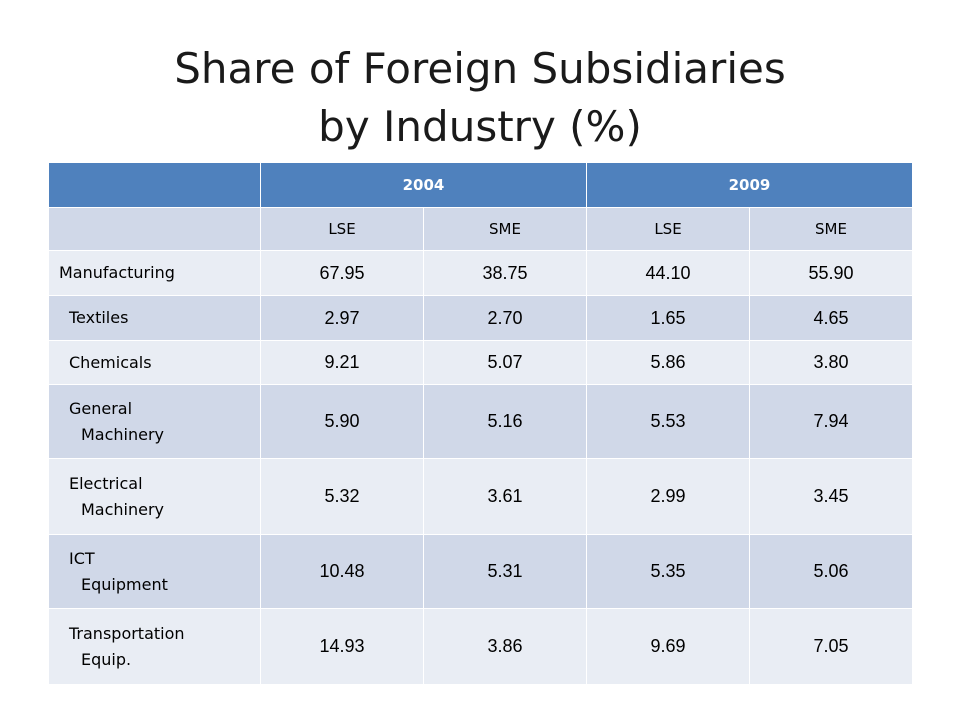 The image size is (960, 720). Describe the element at coordinates (668, 571) in the screenshot. I see `value-cell: 5.35` at that location.